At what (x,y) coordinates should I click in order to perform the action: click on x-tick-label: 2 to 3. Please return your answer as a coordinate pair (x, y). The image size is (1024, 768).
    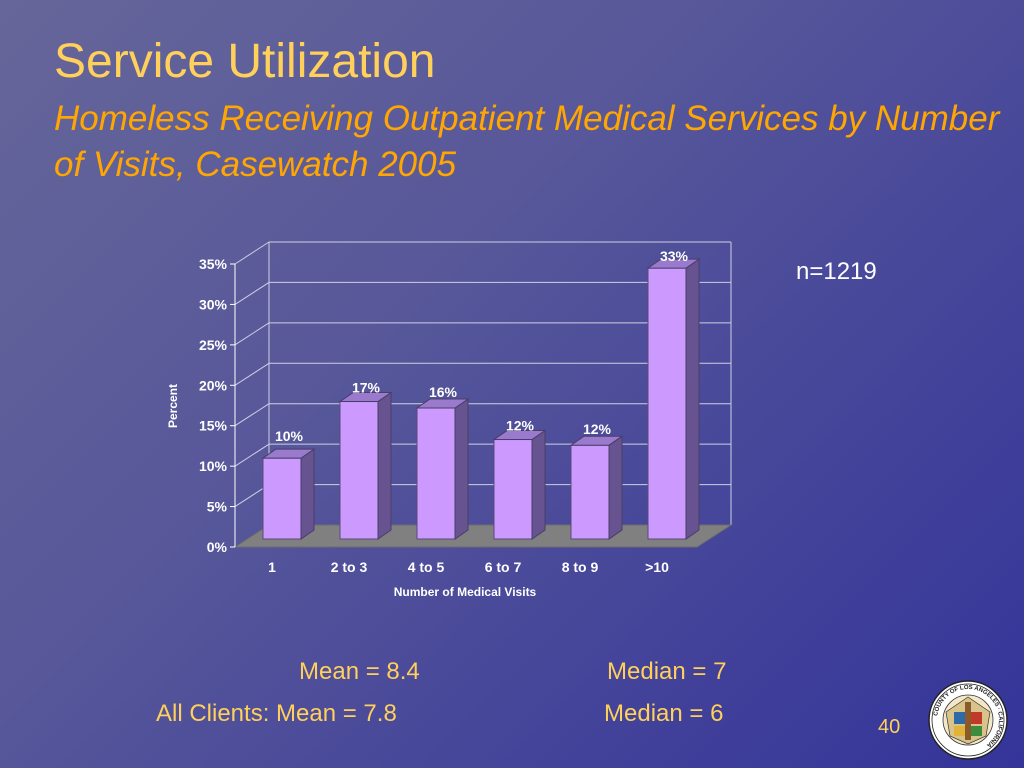
    Looking at the image, I should click on (349, 567).